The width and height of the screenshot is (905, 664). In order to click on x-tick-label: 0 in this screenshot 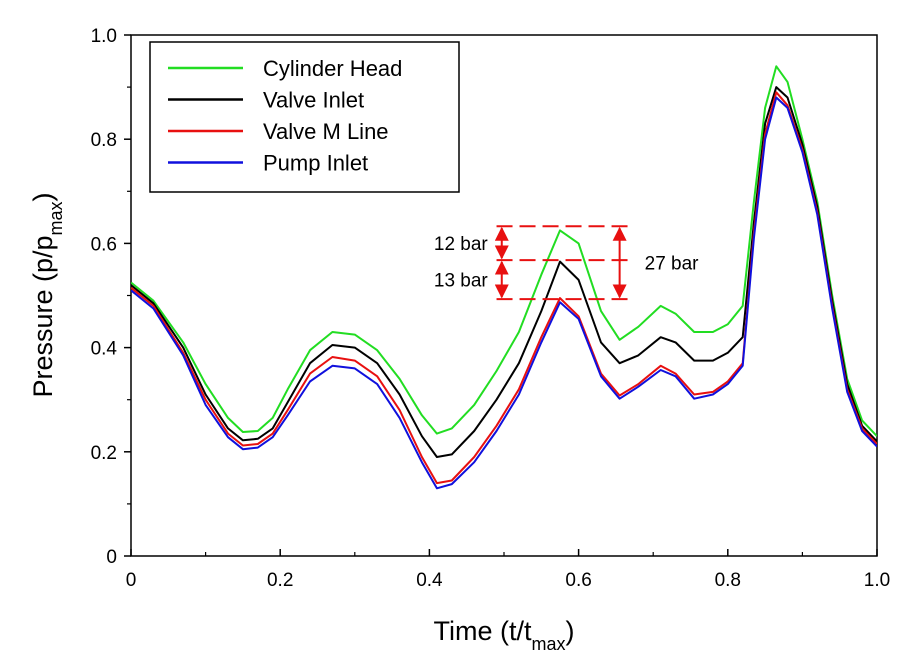, I will do `click(131, 580)`.